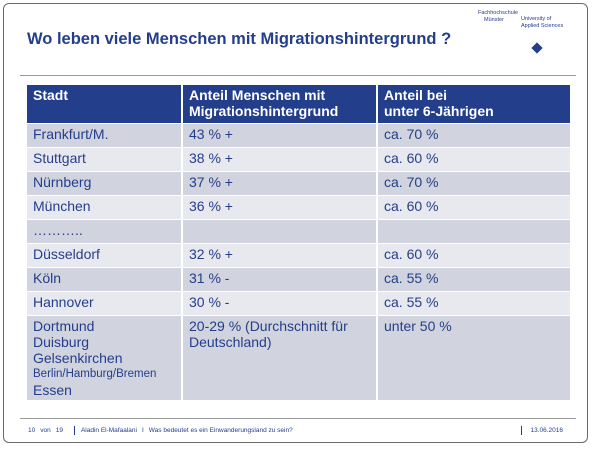 The height and width of the screenshot is (449, 595). I want to click on cell-text: Essen, so click(52, 390).